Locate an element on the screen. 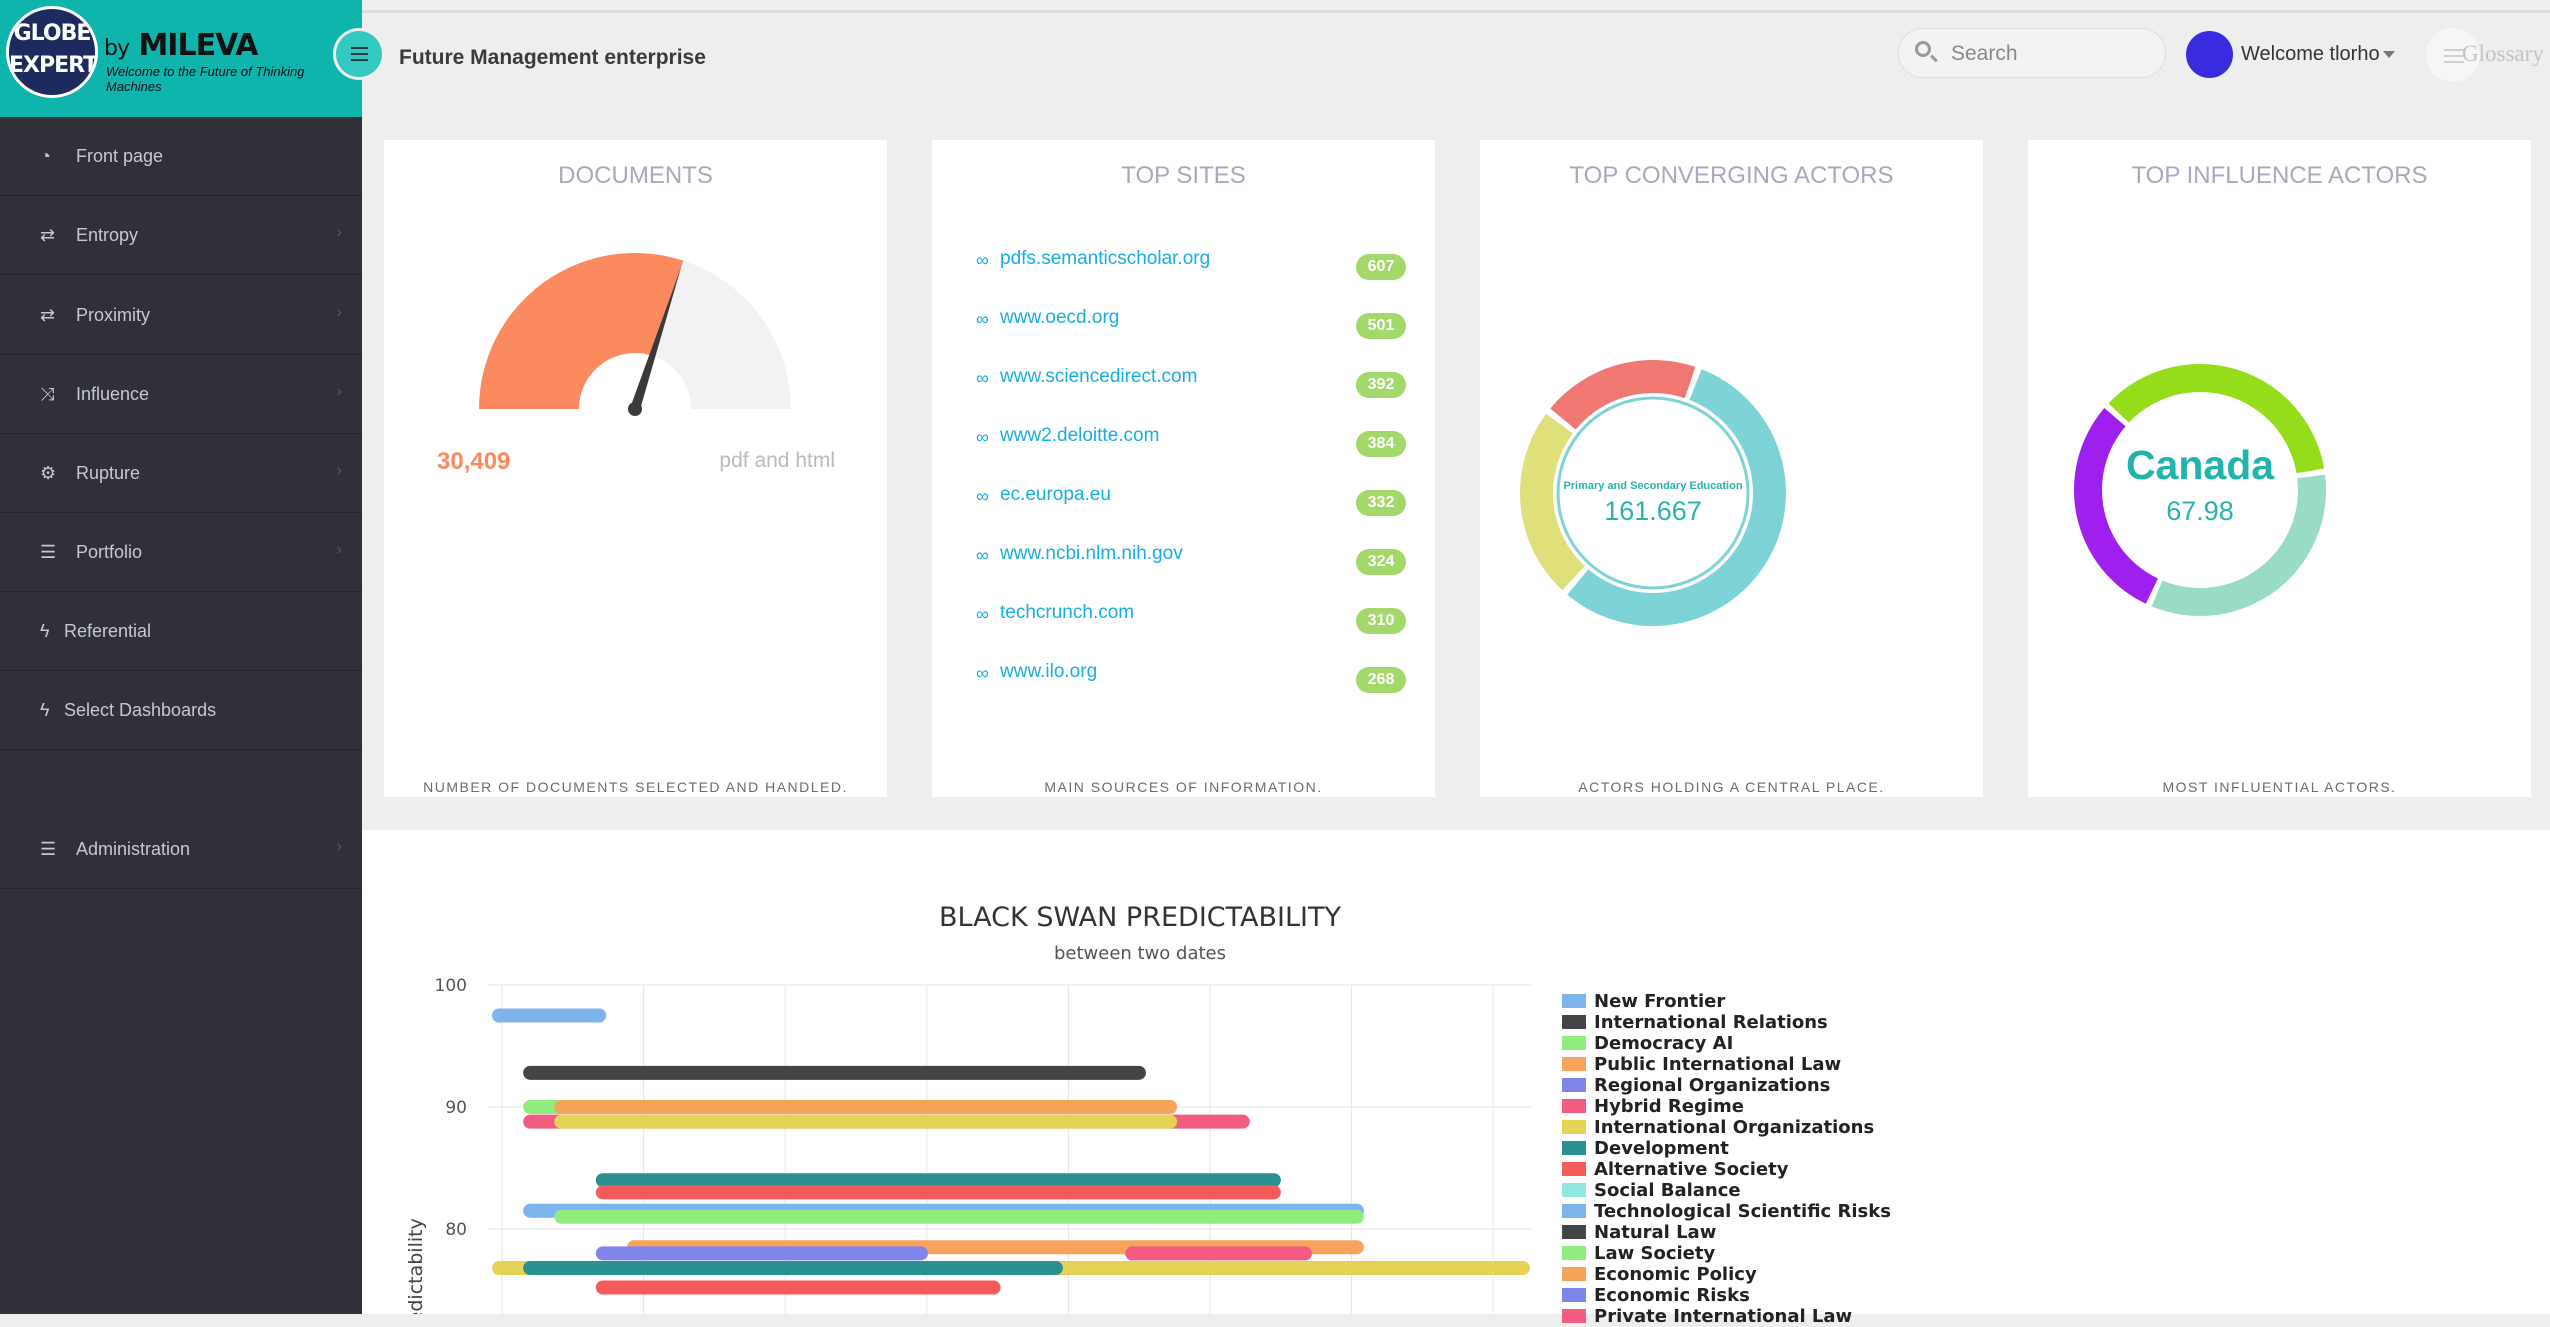  sidebar-item-label: Front page is located at coordinates (120, 156).